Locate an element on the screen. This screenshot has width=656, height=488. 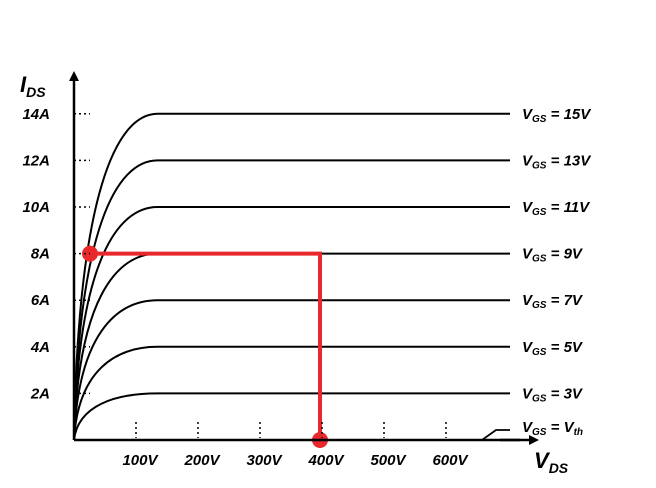
curve-label-0: VGS = Vth is located at coordinates (552, 428).